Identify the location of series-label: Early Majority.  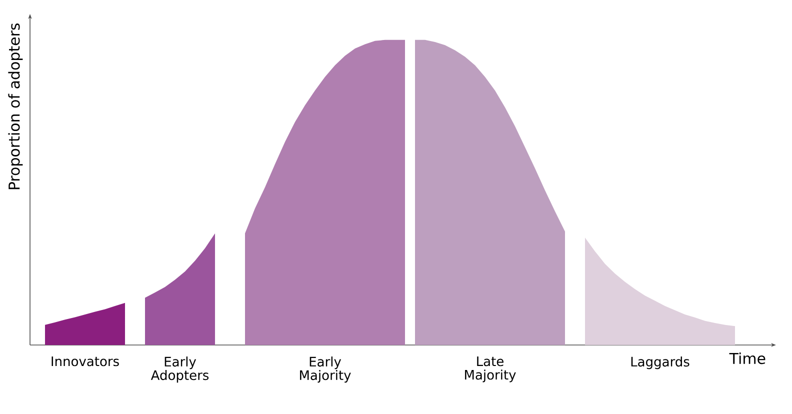
(325, 369).